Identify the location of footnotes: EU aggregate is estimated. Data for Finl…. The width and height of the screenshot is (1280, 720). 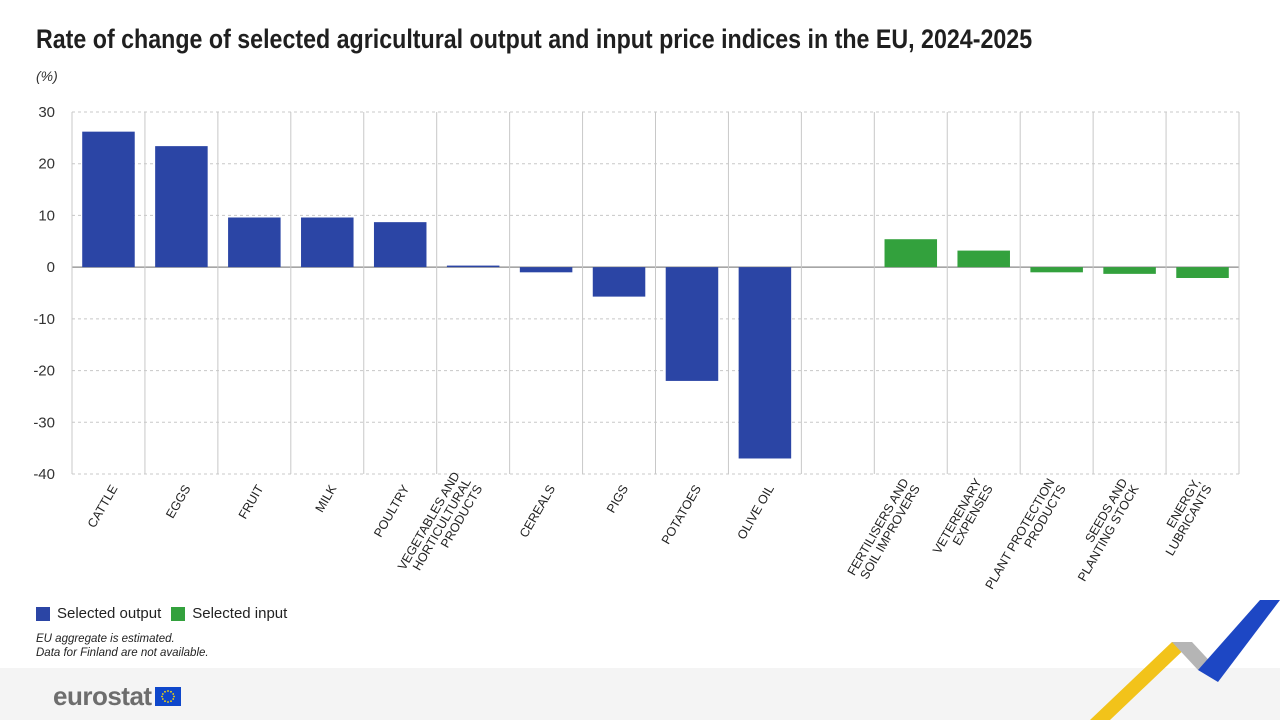
(122, 646).